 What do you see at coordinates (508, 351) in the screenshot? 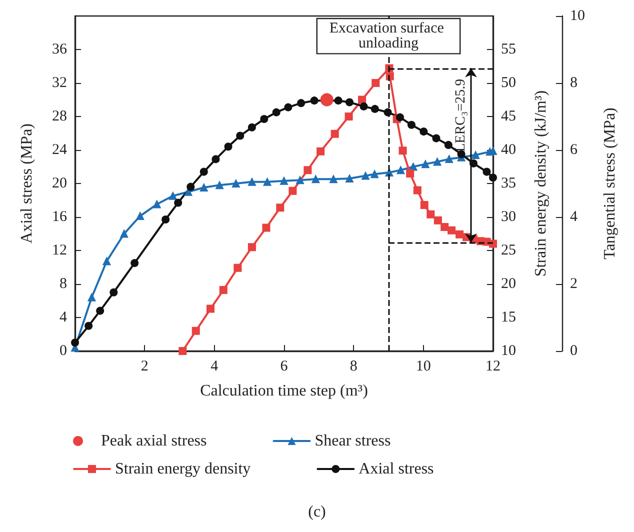
I see `y2-tick-label: 10` at bounding box center [508, 351].